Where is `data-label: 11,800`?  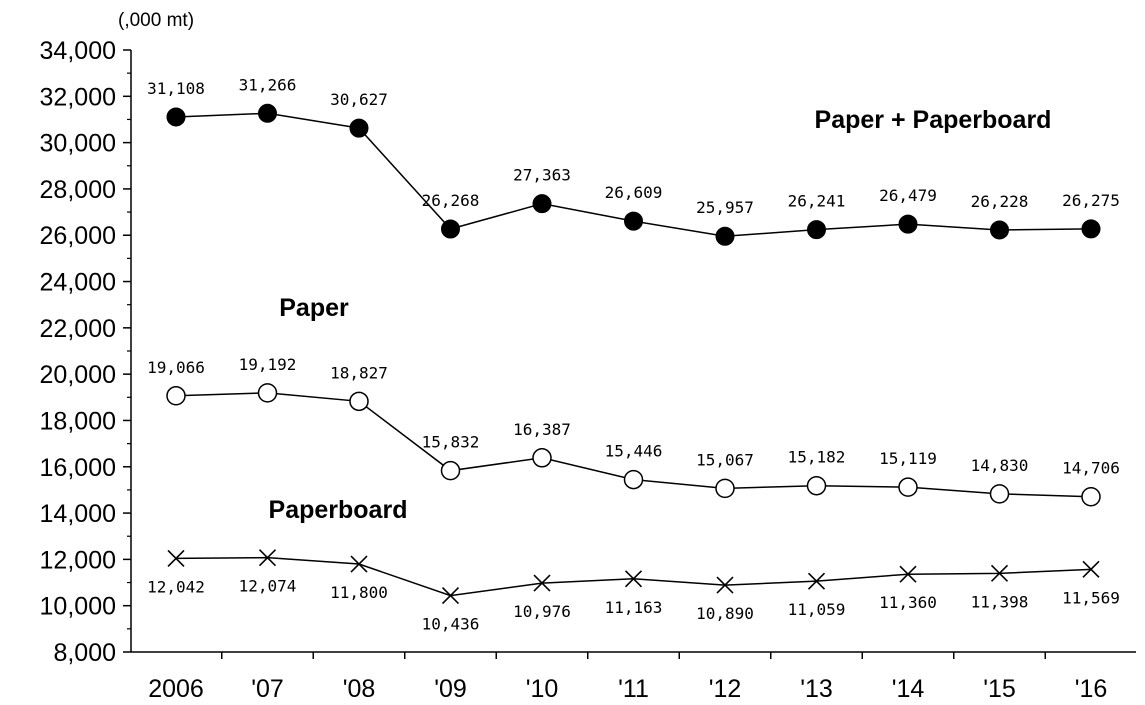
data-label: 11,800 is located at coordinates (359, 592).